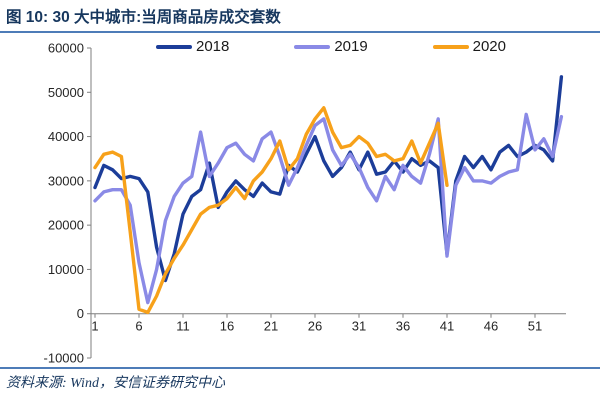  Describe the element at coordinates (66, 136) in the screenshot. I see `svg-text: 40000` at that location.